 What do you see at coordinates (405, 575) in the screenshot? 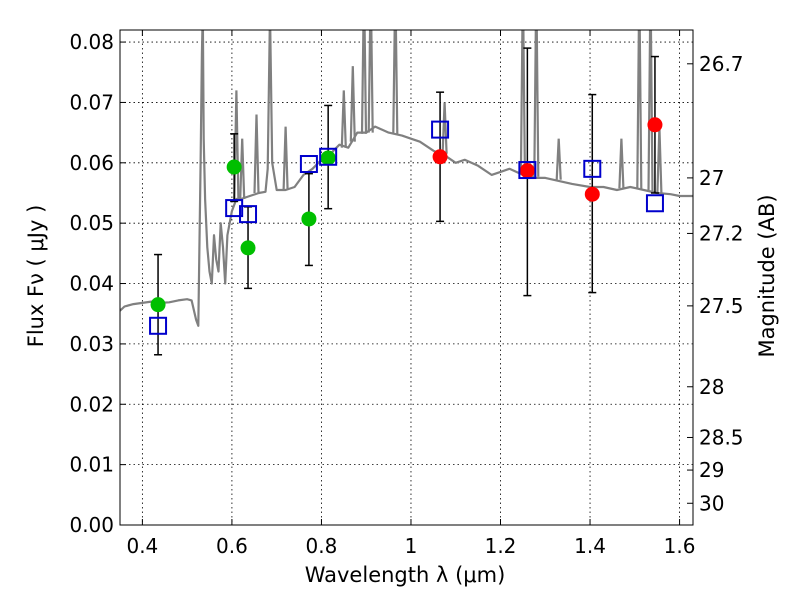
I see `x-axis-label: Wavelength λ (μm)` at bounding box center [405, 575].